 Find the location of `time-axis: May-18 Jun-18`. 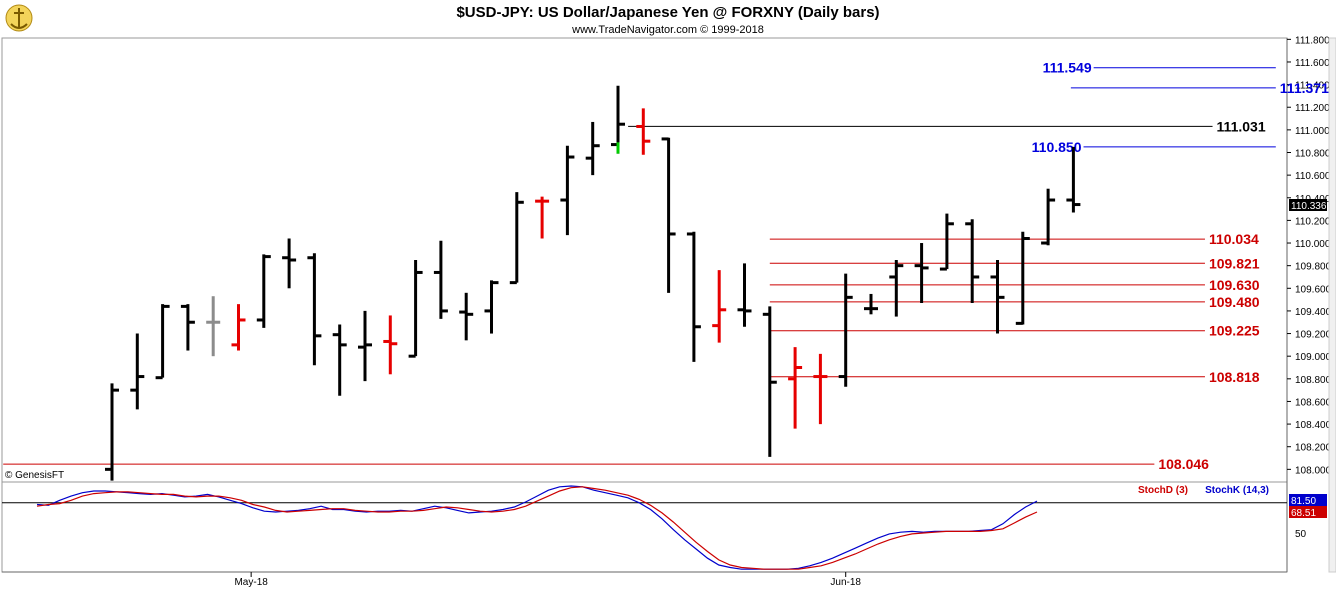

time-axis: May-18 Jun-18 is located at coordinates (644, 579).